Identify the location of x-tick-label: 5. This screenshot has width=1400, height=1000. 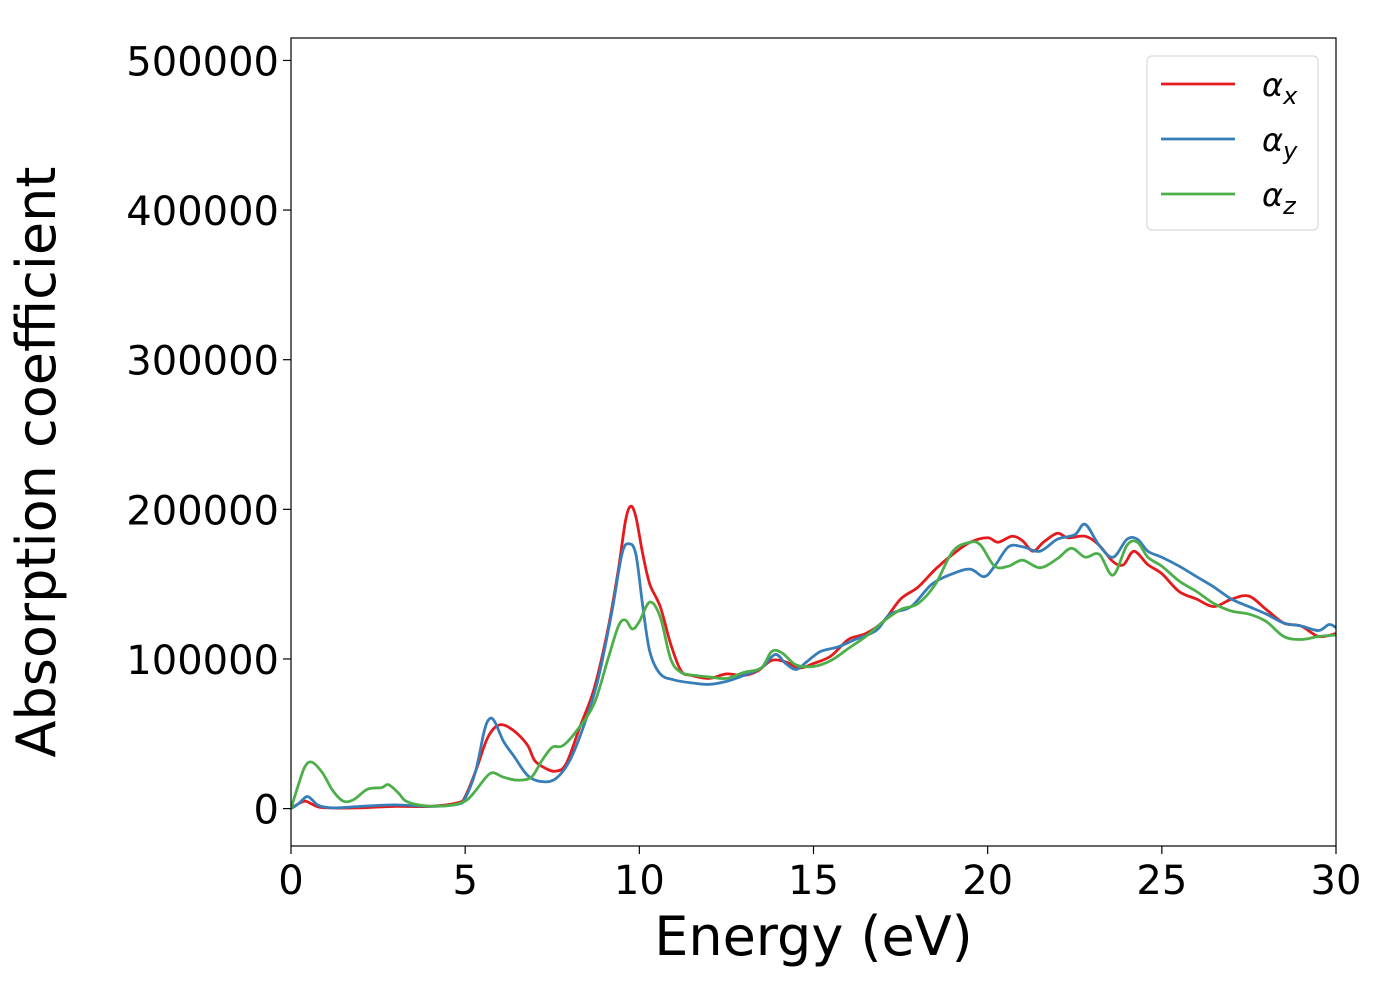
(464, 881).